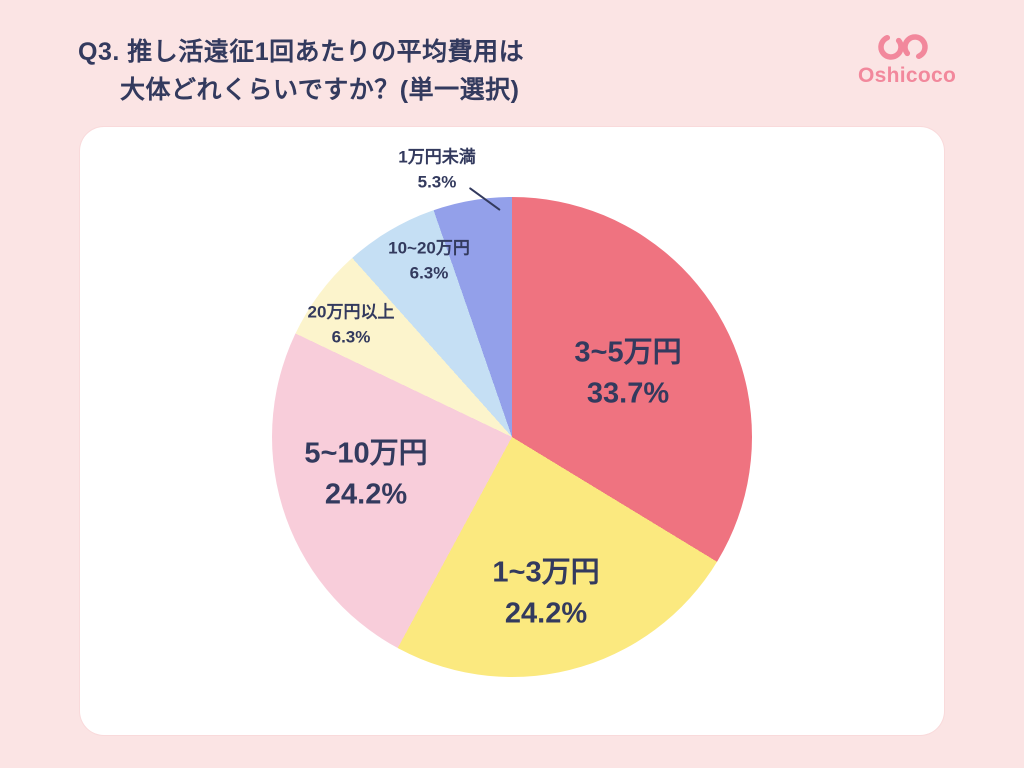 This screenshot has height=768, width=1024. What do you see at coordinates (429, 260) in the screenshot?
I see `slice-label-10-20man: 10~20万円 6.3%` at bounding box center [429, 260].